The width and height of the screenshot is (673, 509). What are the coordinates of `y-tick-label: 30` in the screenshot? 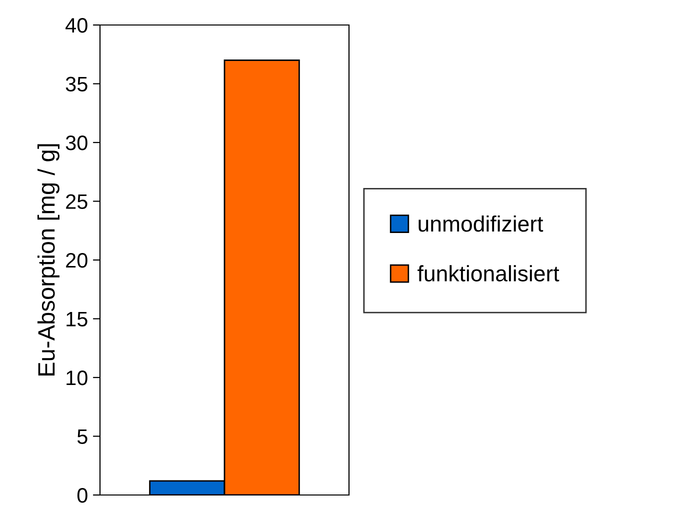 It's located at (77, 143).